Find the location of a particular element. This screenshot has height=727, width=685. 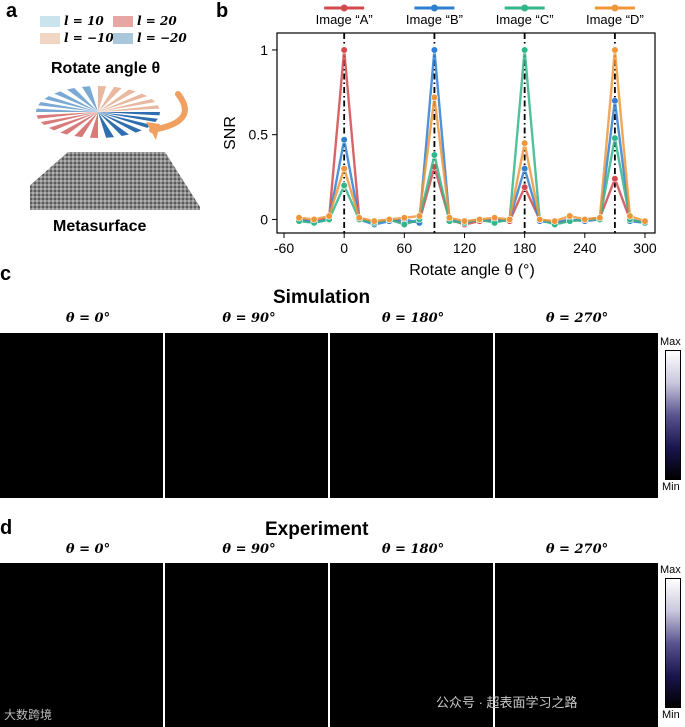

panel-c-label: c is located at coordinates (6, 274).